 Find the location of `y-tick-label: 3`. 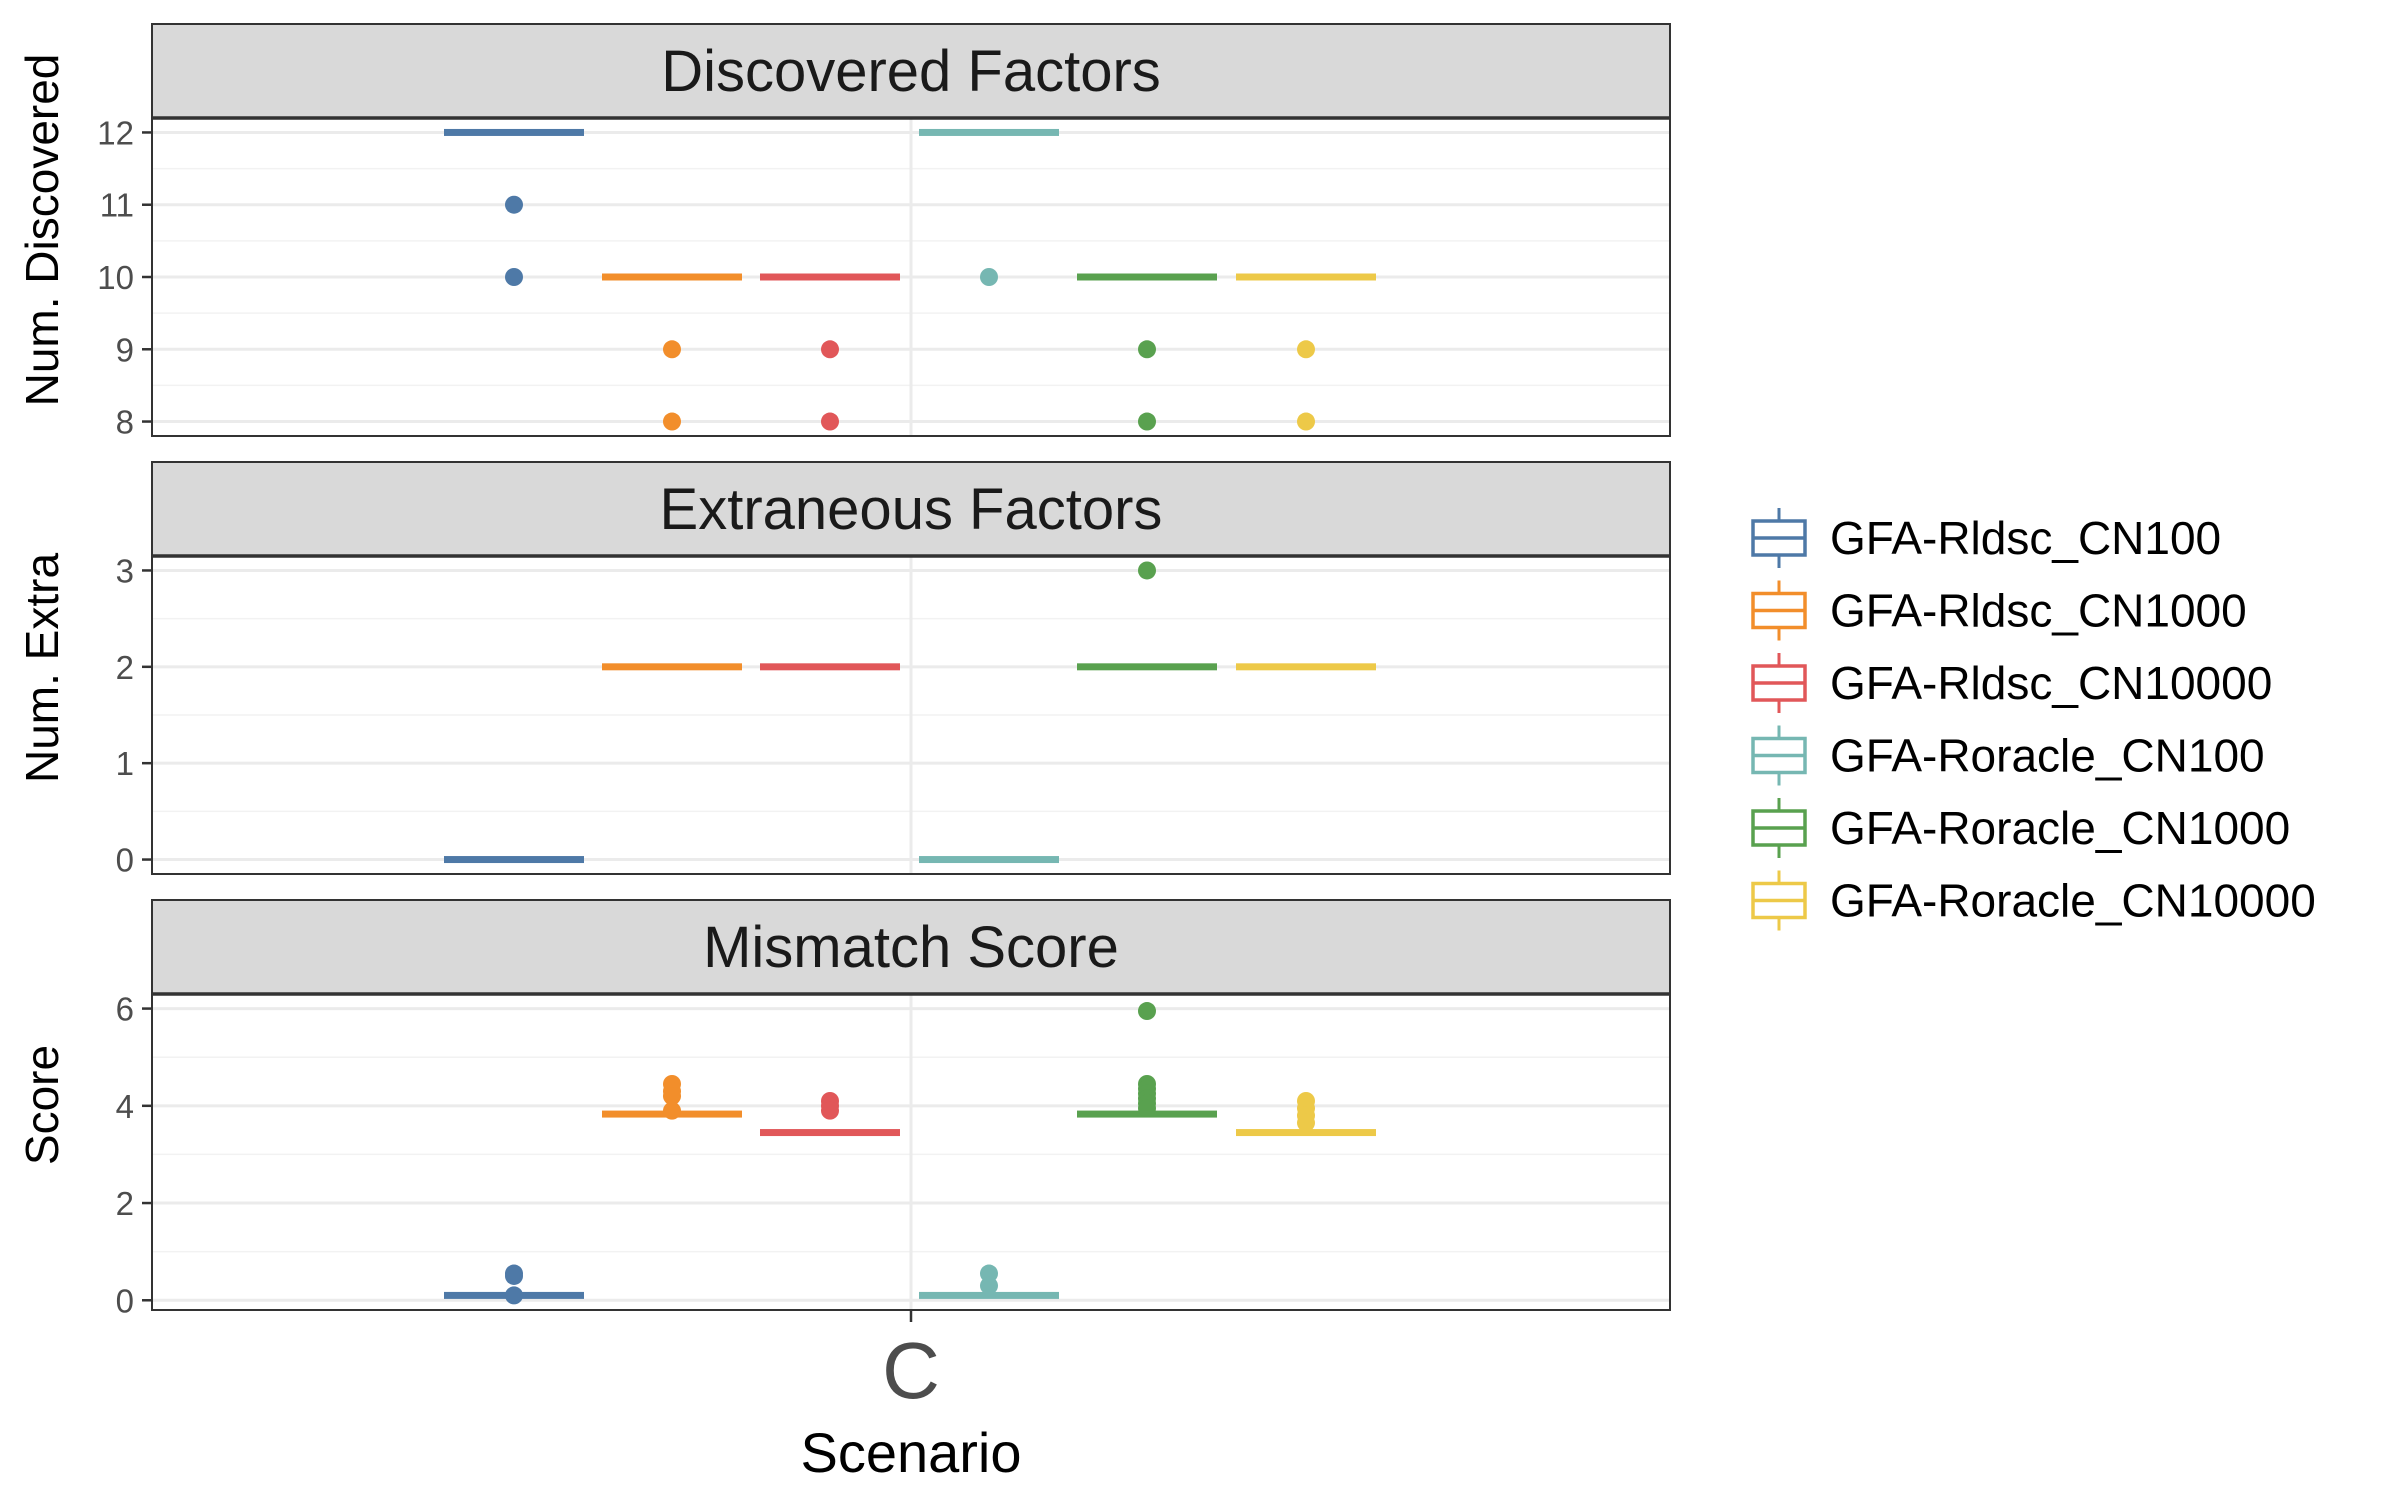

y-tick-label: 3 is located at coordinates (125, 570).